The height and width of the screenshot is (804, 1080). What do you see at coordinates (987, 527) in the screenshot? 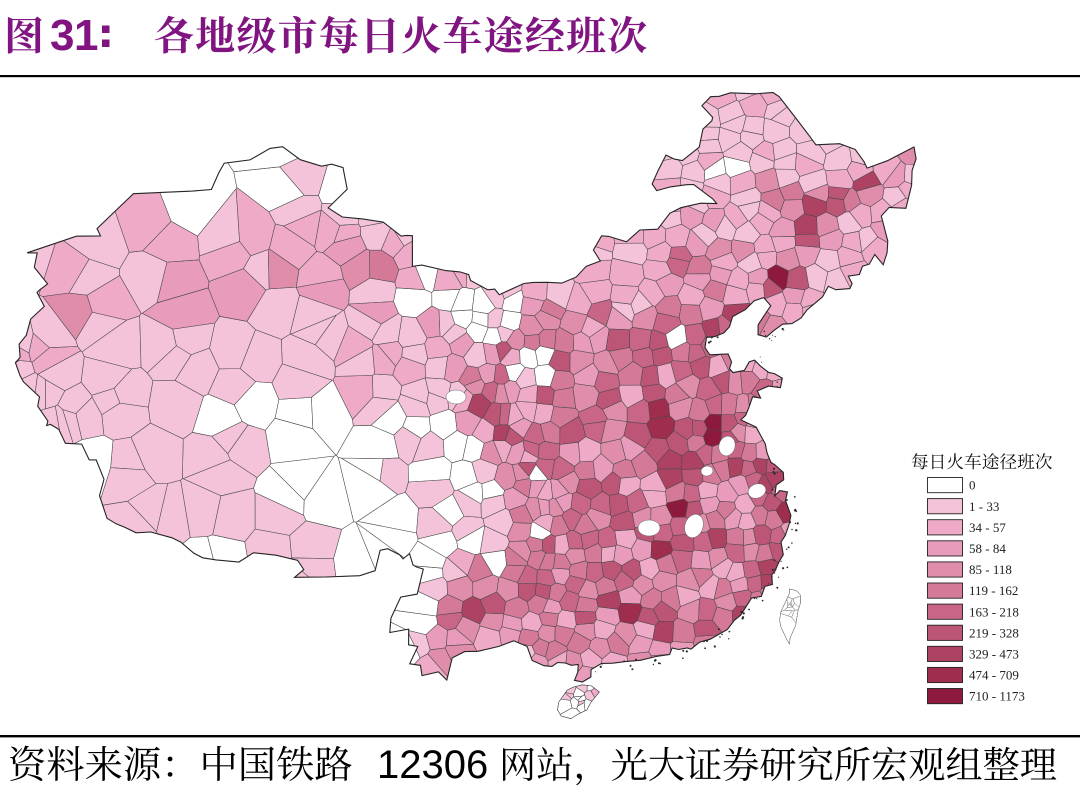
I see `svg-text: 34 - 57` at bounding box center [987, 527].